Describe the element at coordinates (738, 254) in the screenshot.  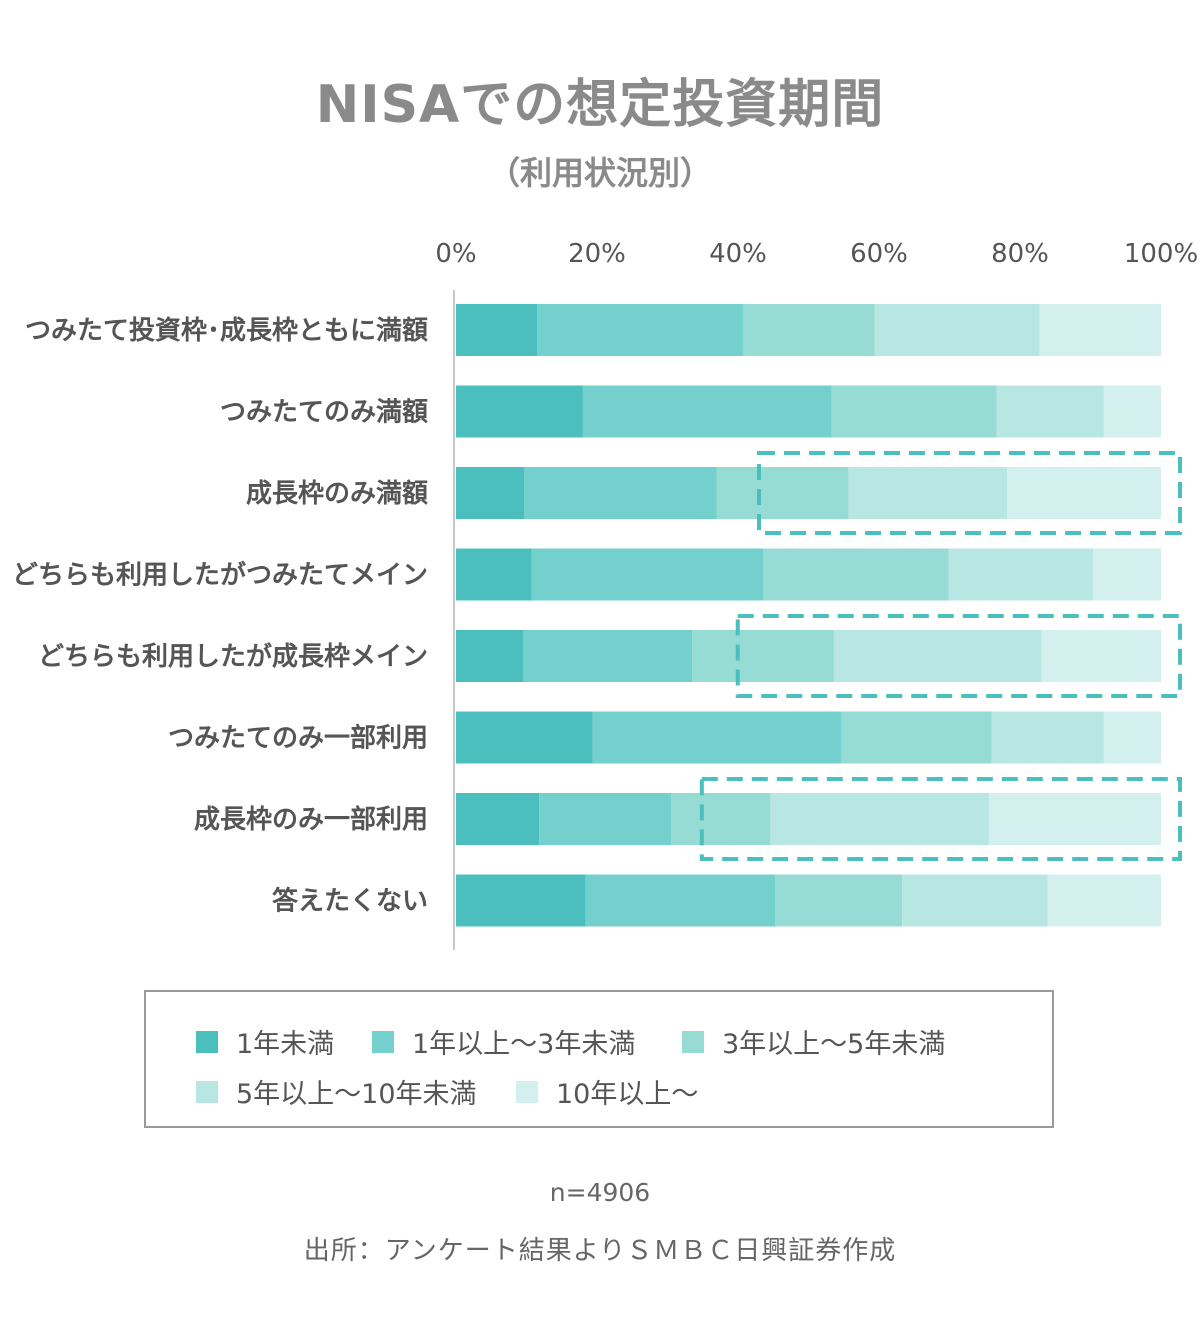
I see `x-tick-label: 40%` at that location.